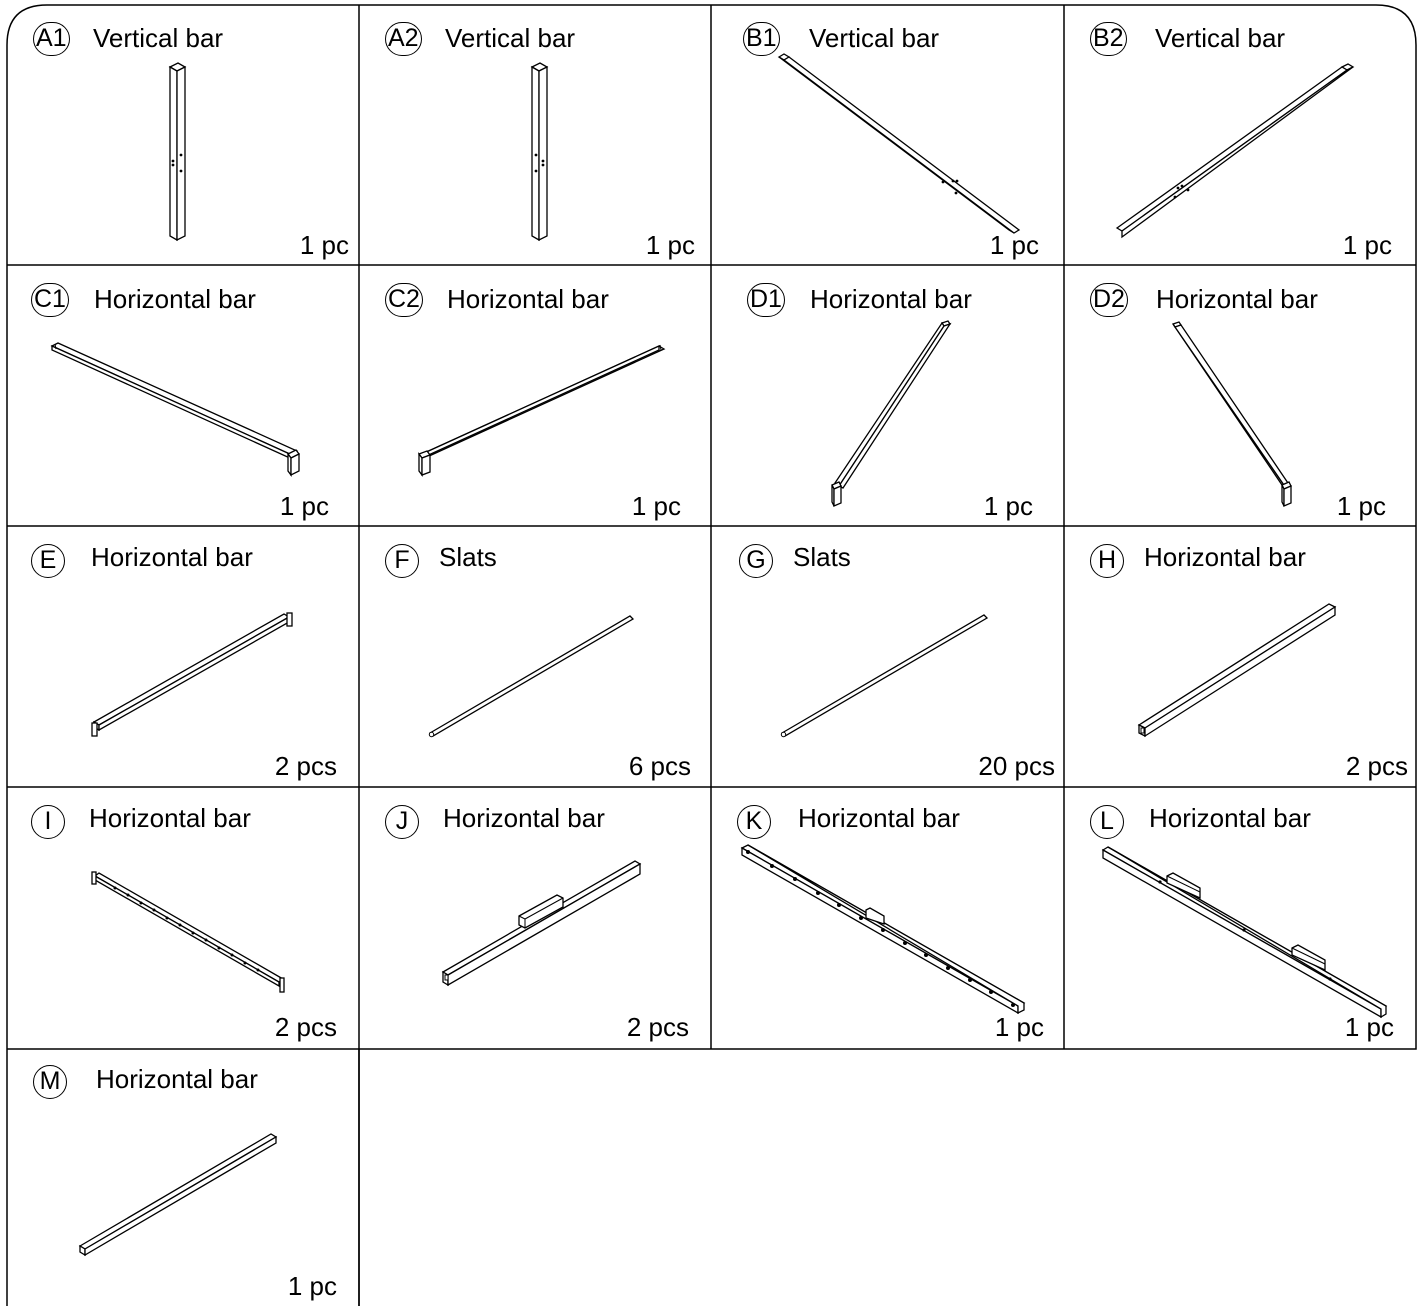 The width and height of the screenshot is (1425, 1310). What do you see at coordinates (754, 822) in the screenshot?
I see `part-id-badge: K` at bounding box center [754, 822].